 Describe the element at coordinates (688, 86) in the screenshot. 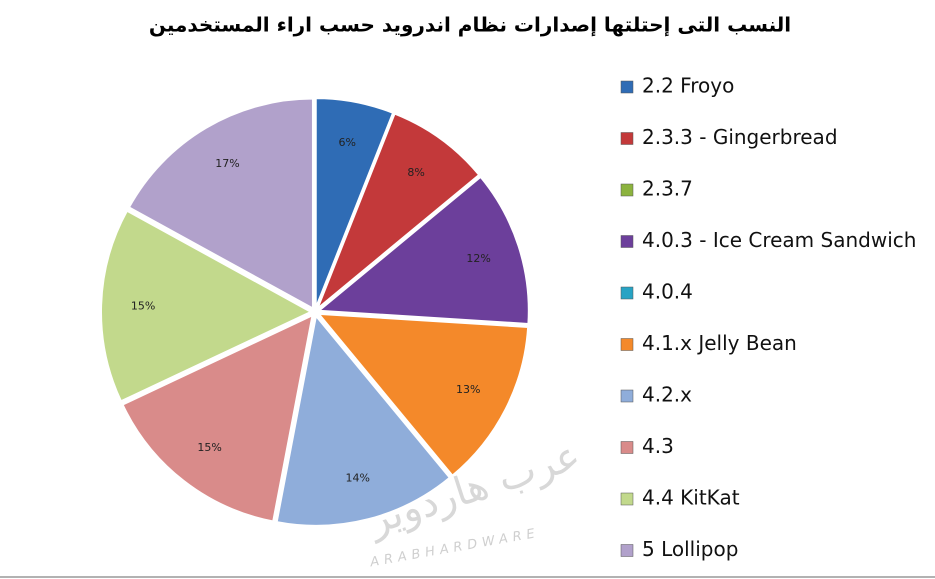

I see `legend-label: 2.2 Froyo` at that location.